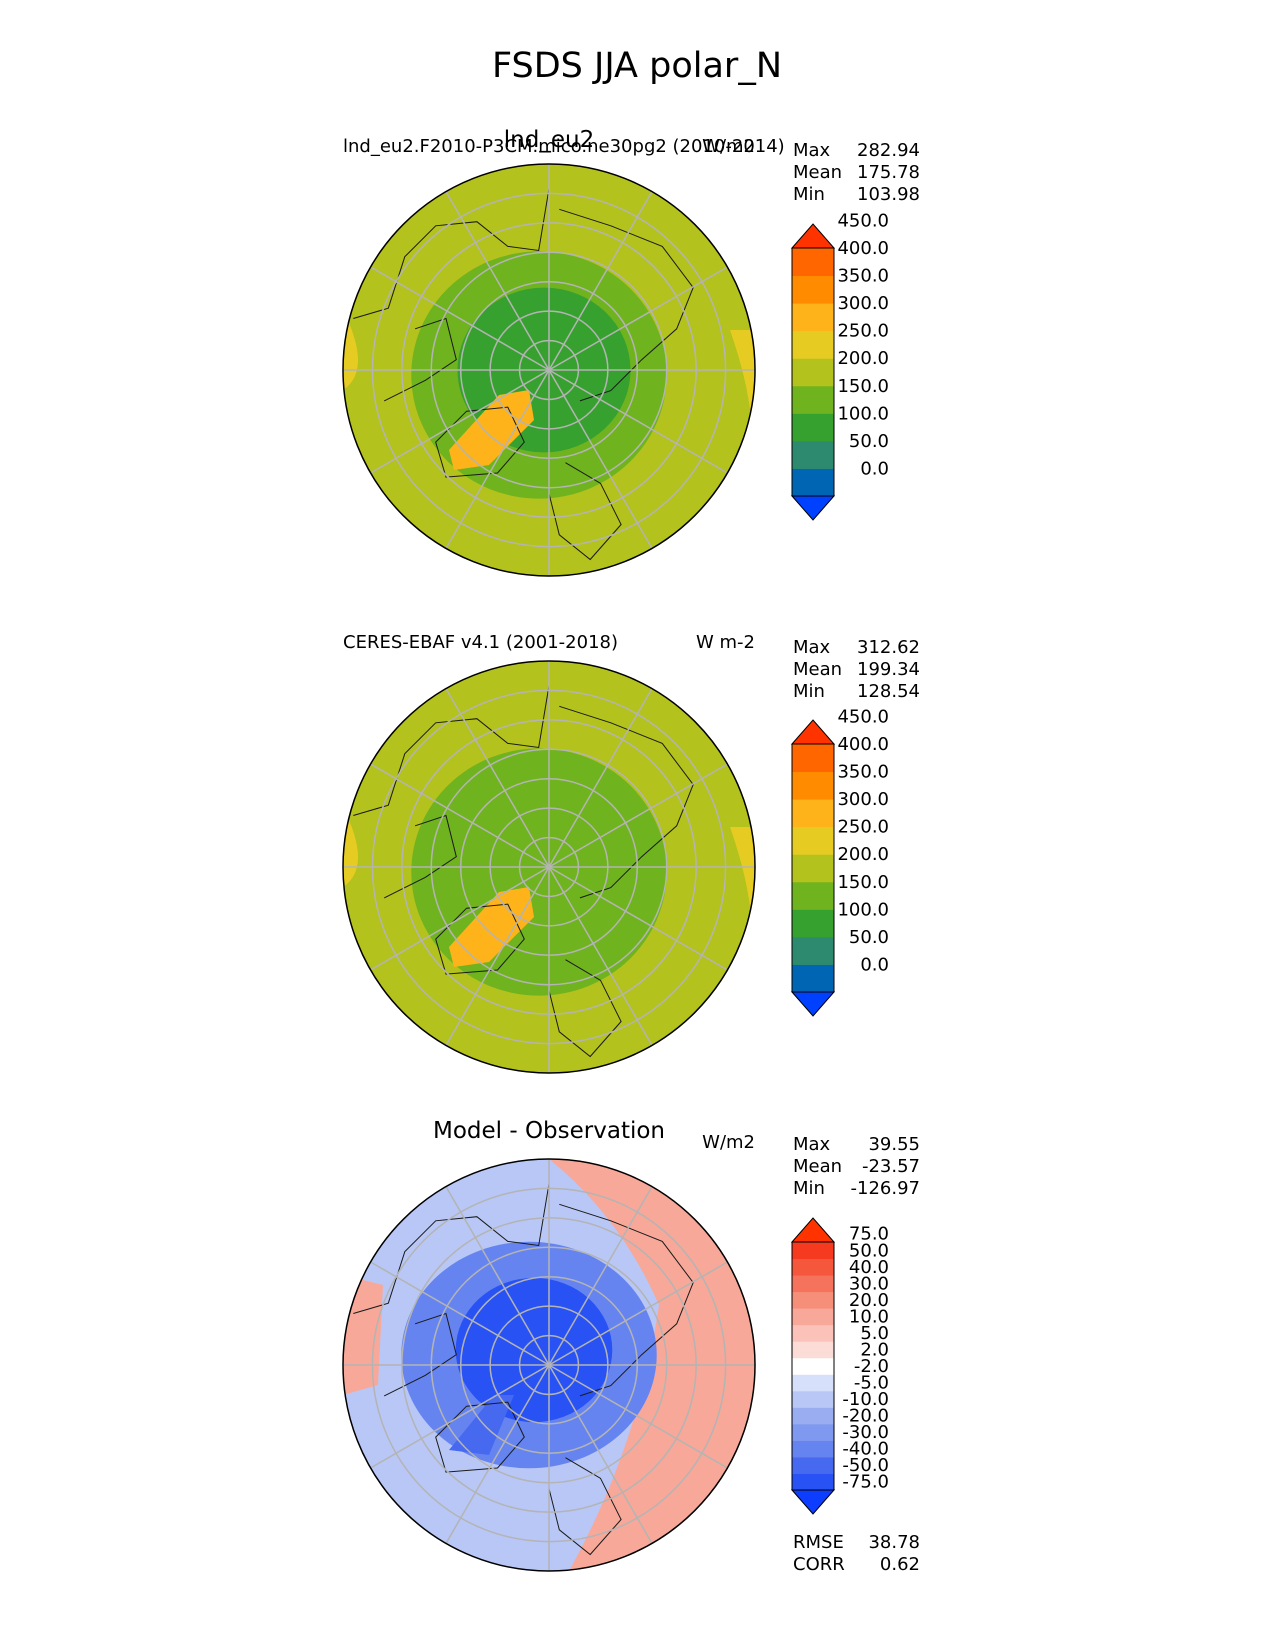 This screenshot has height=1650, width=1275. What do you see at coordinates (363, 1335) in the screenshot?
I see `field-positive-west` at bounding box center [363, 1335].